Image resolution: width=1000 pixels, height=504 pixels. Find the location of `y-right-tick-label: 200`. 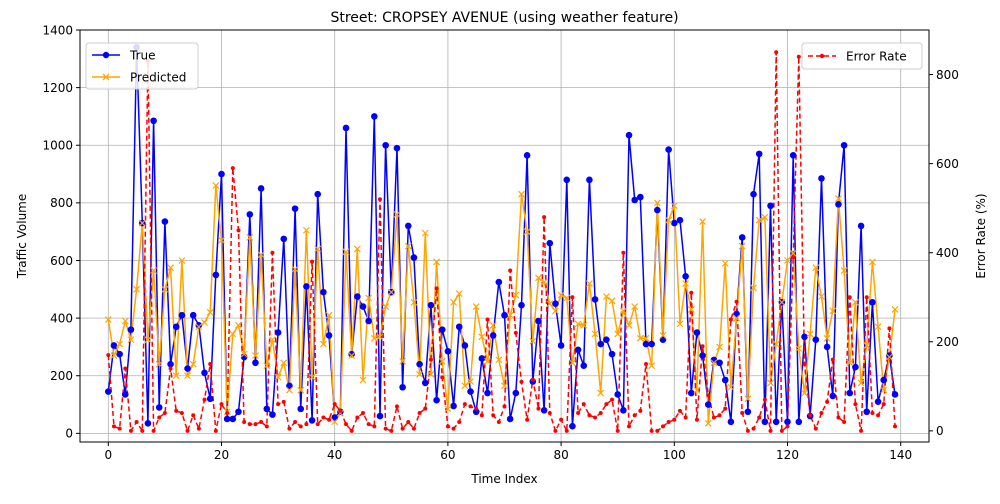

y-right-tick-label: 200 is located at coordinates (947, 342).